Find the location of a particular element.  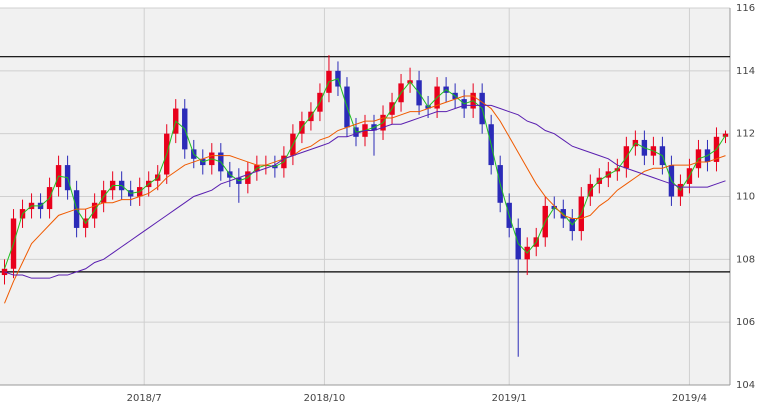

x-tick-label: 2018/7 is located at coordinates (144, 398).